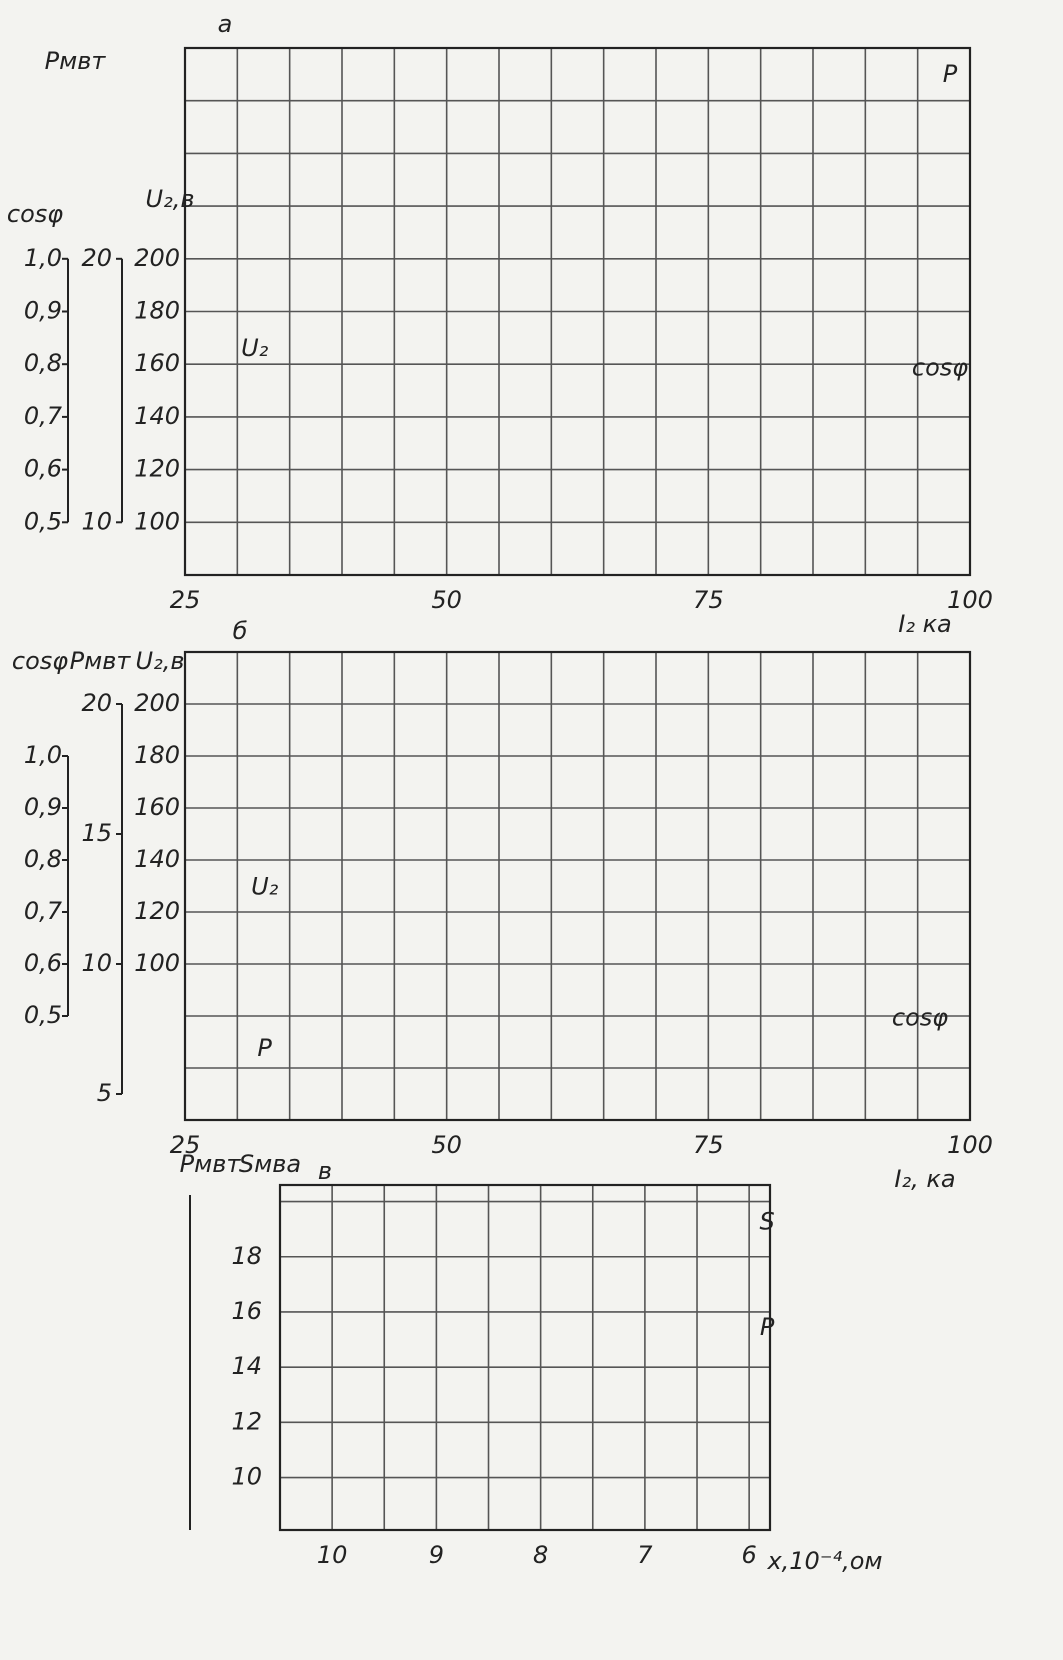  I want to click on x-tick-label: 6, so click(749, 1555).